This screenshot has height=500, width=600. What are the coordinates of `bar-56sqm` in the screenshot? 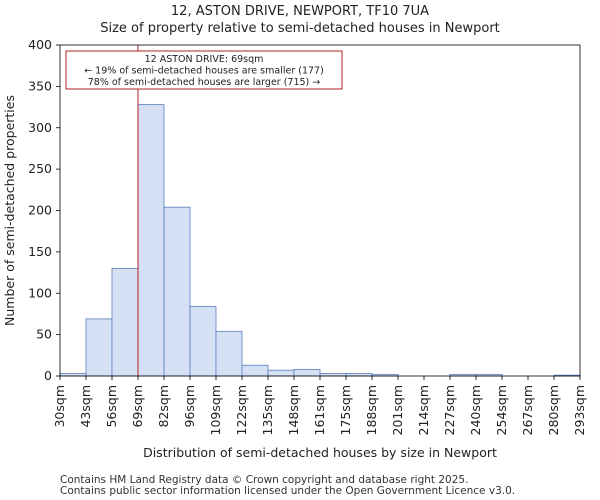 It's located at (125, 322).